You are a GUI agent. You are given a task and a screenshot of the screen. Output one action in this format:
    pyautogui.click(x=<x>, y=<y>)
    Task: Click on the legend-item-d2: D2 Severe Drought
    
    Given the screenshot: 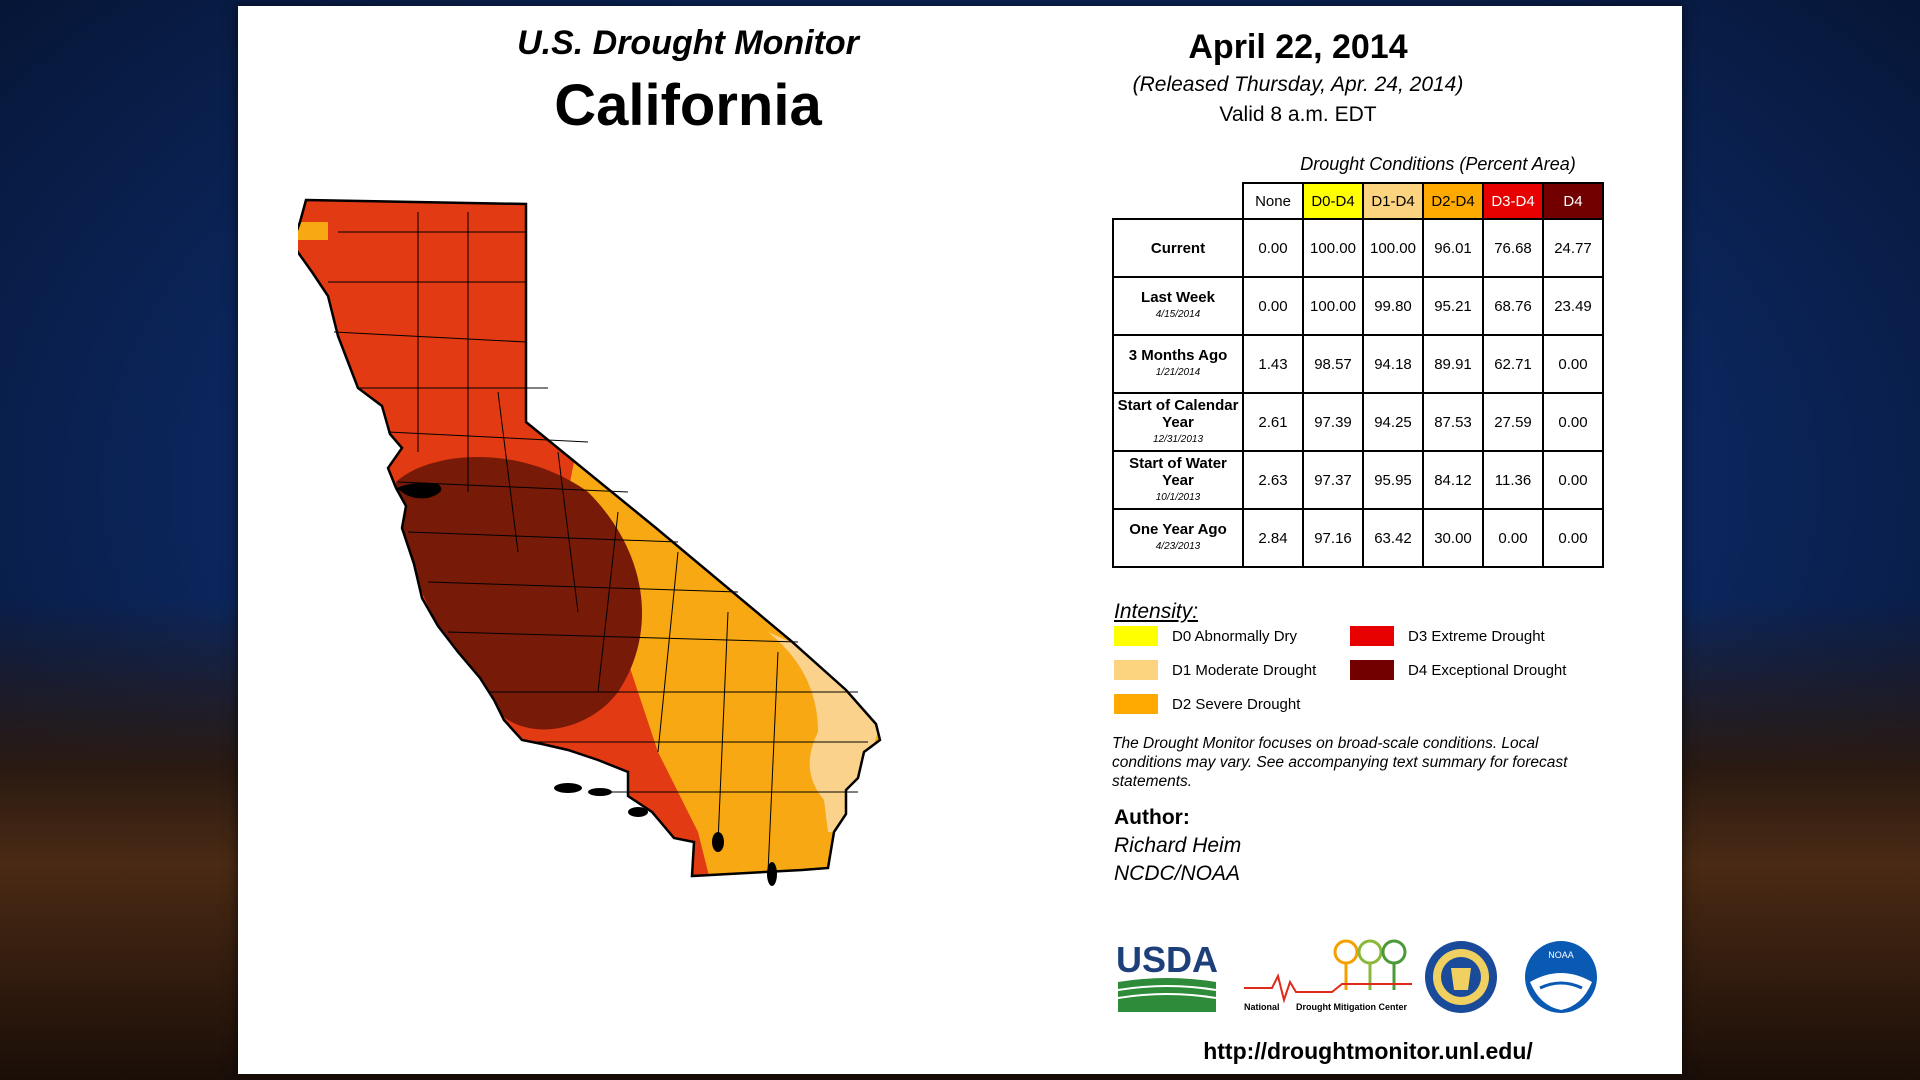 What is the action you would take?
    pyautogui.click(x=1207, y=704)
    